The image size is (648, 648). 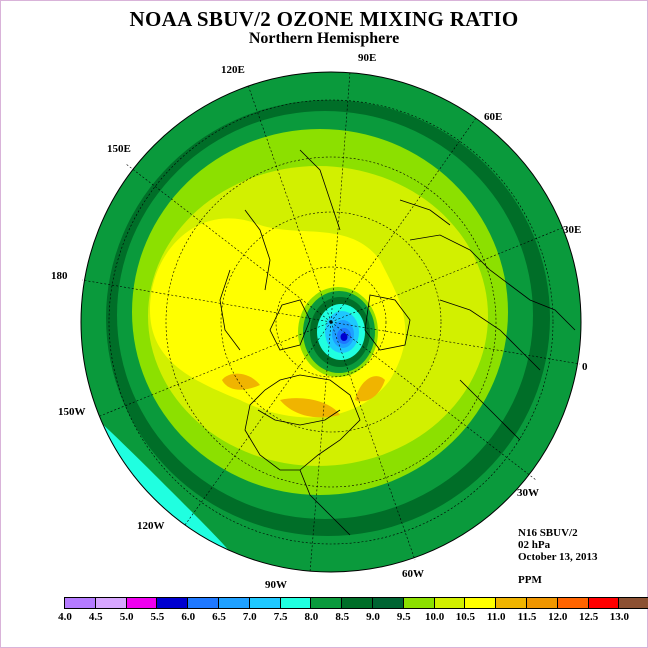 What do you see at coordinates (95, 617) in the screenshot?
I see `colorbar-tick-label: 4.5` at bounding box center [95, 617].